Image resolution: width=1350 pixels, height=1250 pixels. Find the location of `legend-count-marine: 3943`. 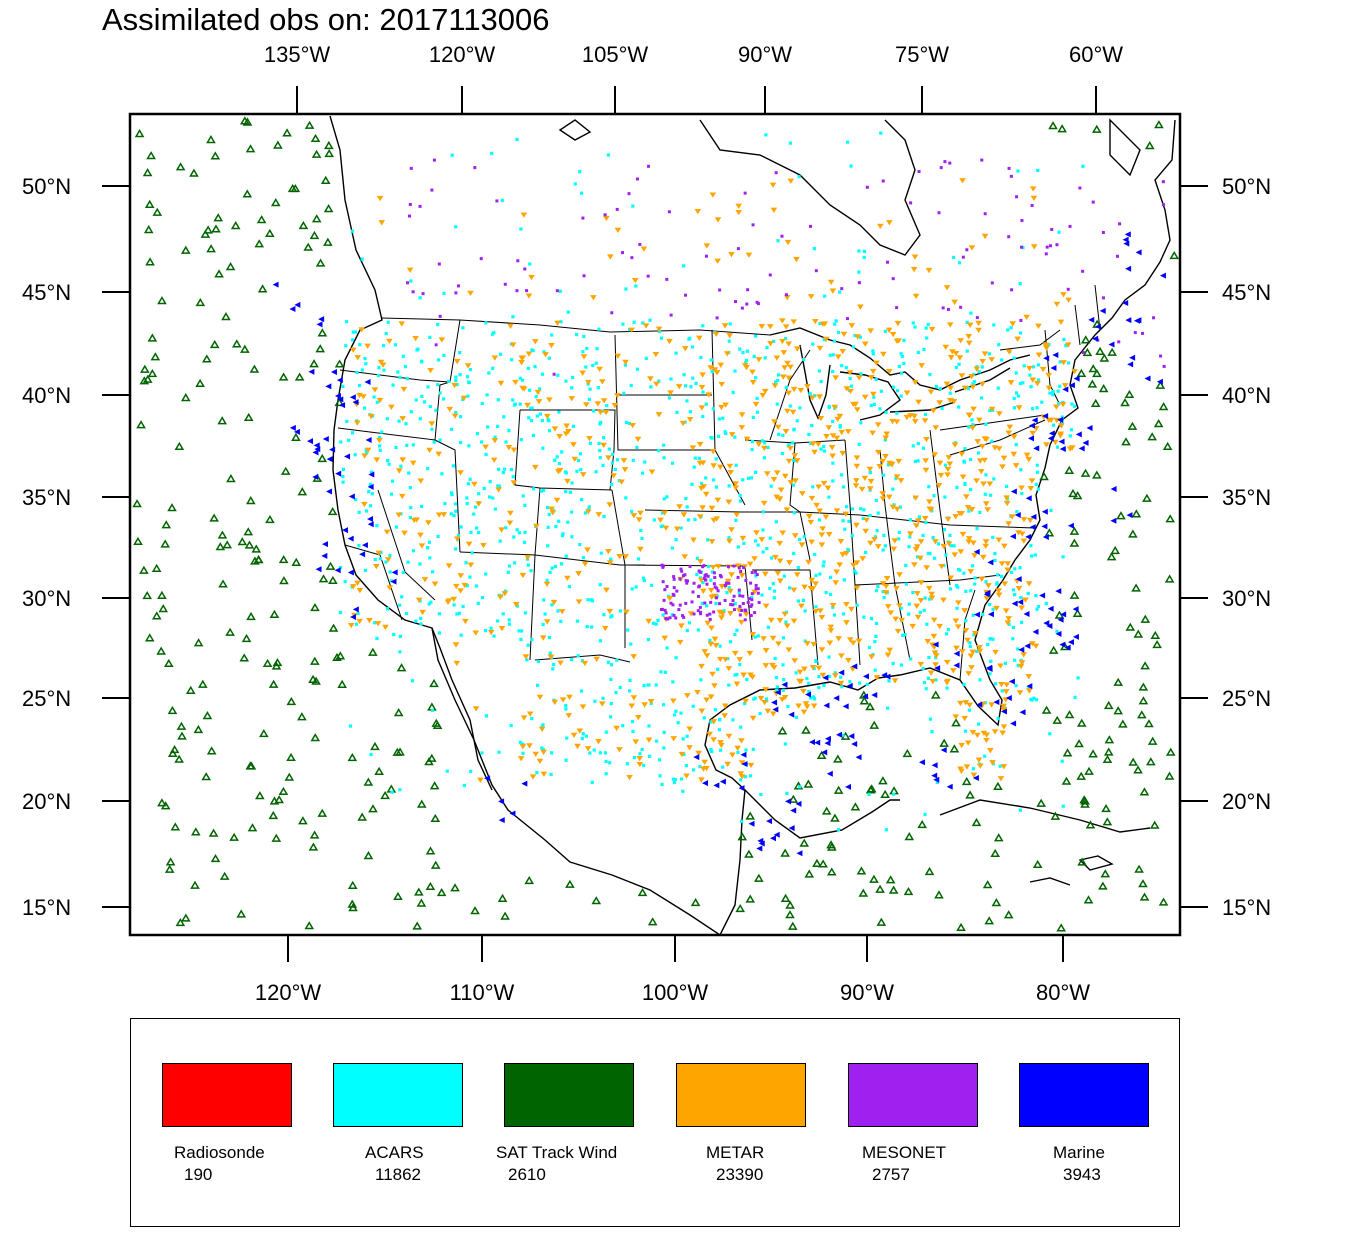

legend-count-marine: 3943 is located at coordinates (1082, 1174).